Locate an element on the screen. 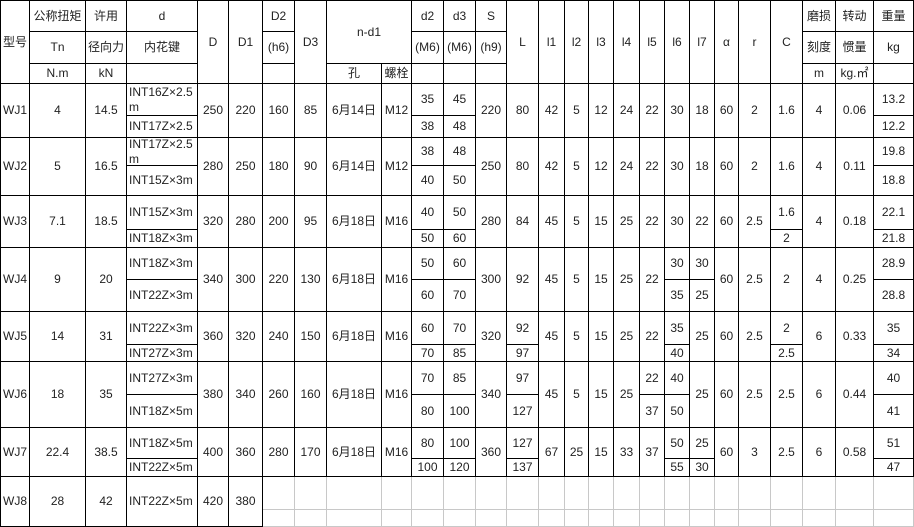  model-cell: WJ1 is located at coordinates (15, 111).